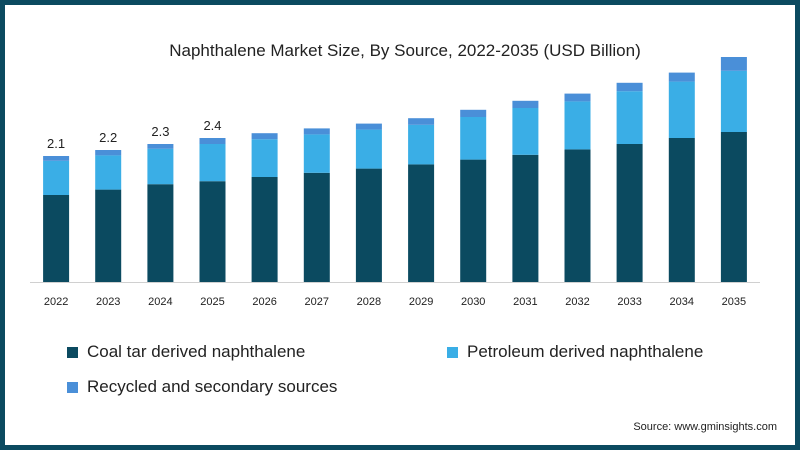 The height and width of the screenshot is (450, 800). I want to click on x-tick-label-2022: 2022, so click(56, 302).